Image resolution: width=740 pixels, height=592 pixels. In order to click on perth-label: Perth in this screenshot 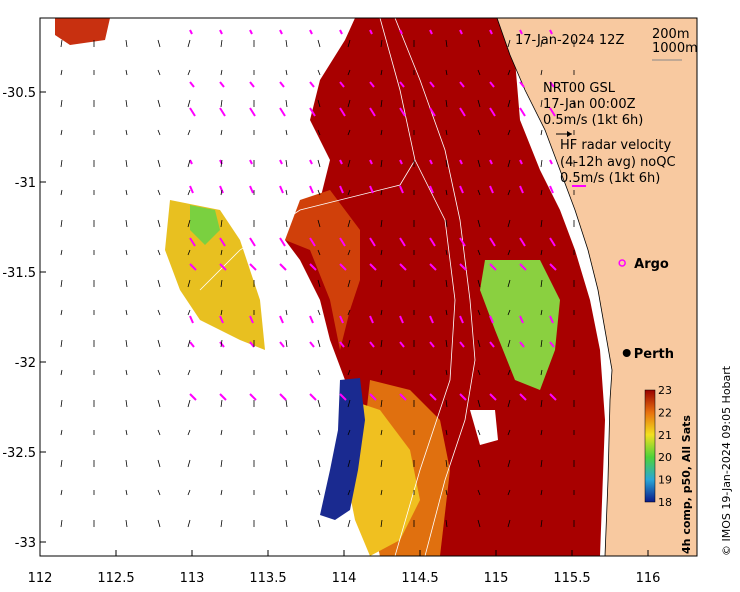, I will do `click(654, 354)`.